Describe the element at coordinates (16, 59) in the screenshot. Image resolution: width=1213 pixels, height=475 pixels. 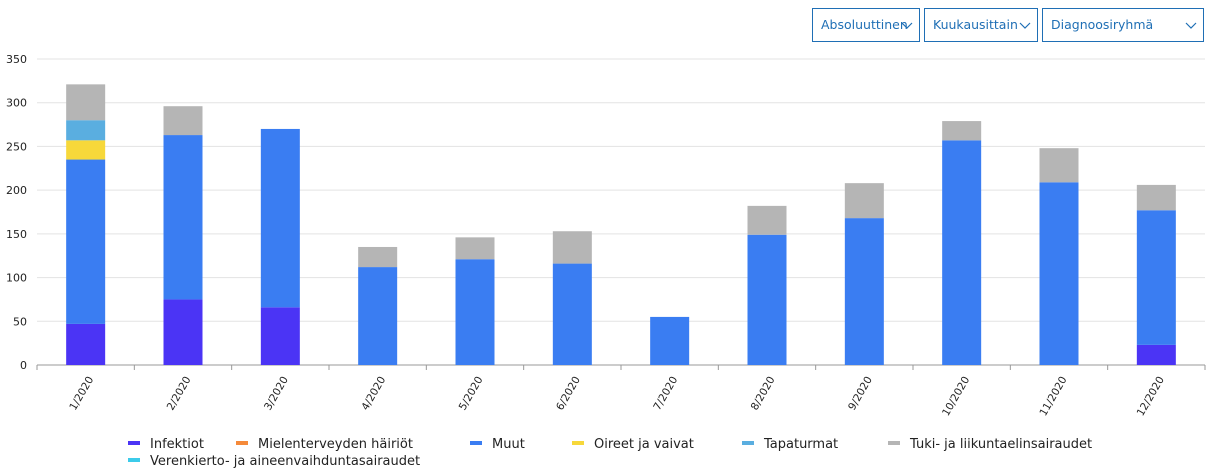
I see `y-tick-label: 350` at that location.